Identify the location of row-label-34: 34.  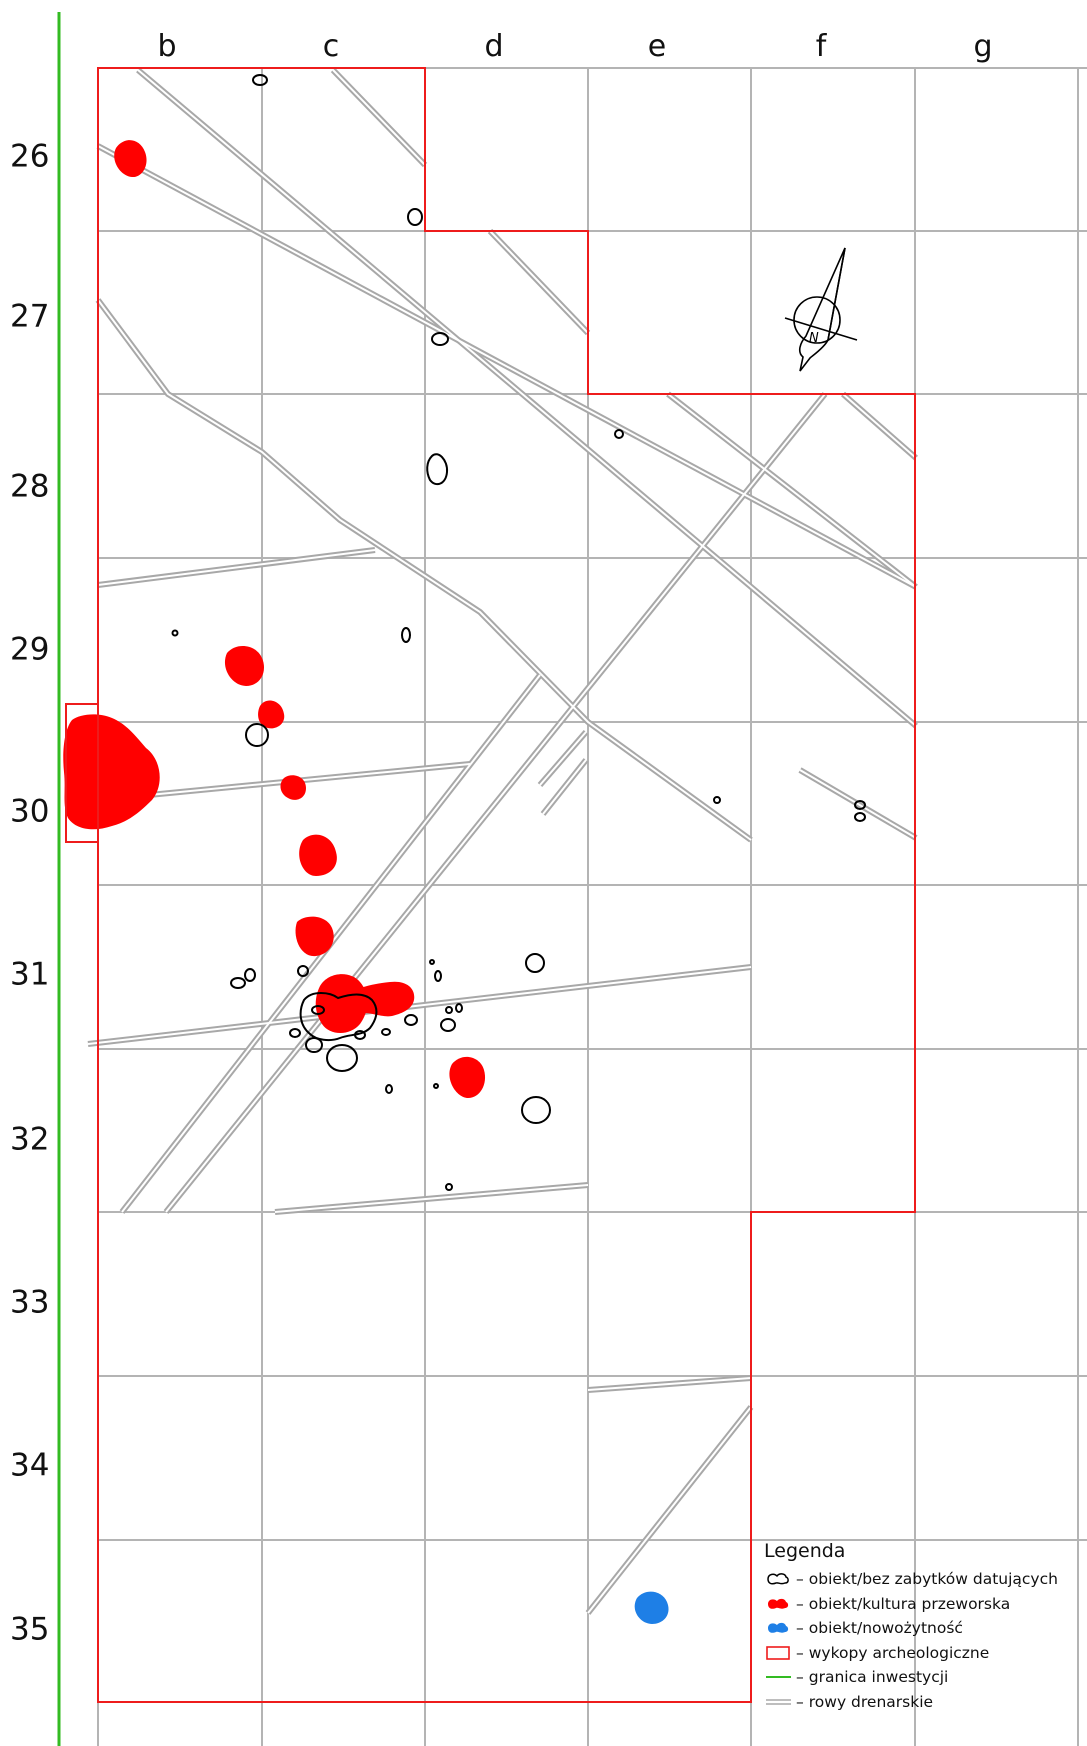
(29, 1466).